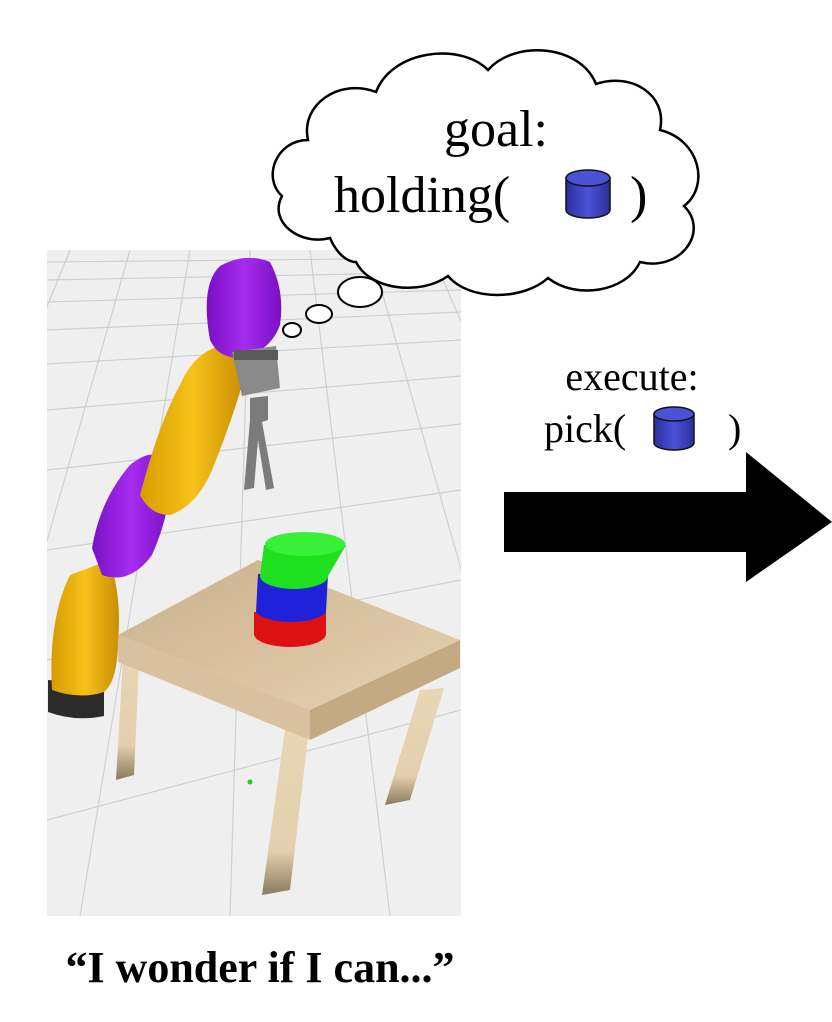 The width and height of the screenshot is (832, 1022). I want to click on holding-predicate-open: holding(, so click(422, 195).